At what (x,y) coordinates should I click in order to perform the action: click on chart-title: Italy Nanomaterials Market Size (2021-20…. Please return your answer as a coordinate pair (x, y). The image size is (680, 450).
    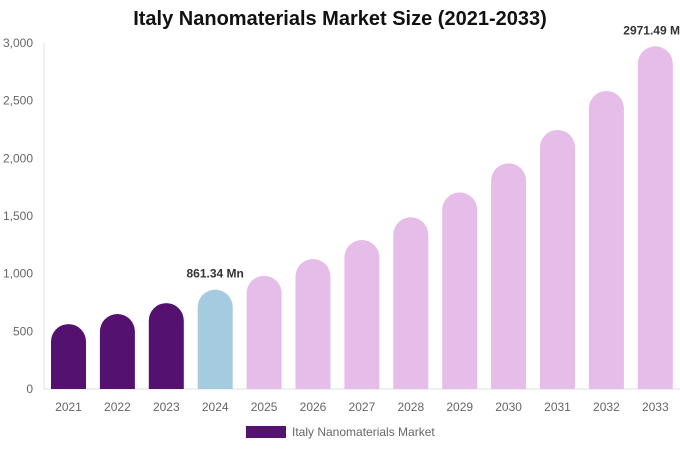
    Looking at the image, I should click on (340, 19).